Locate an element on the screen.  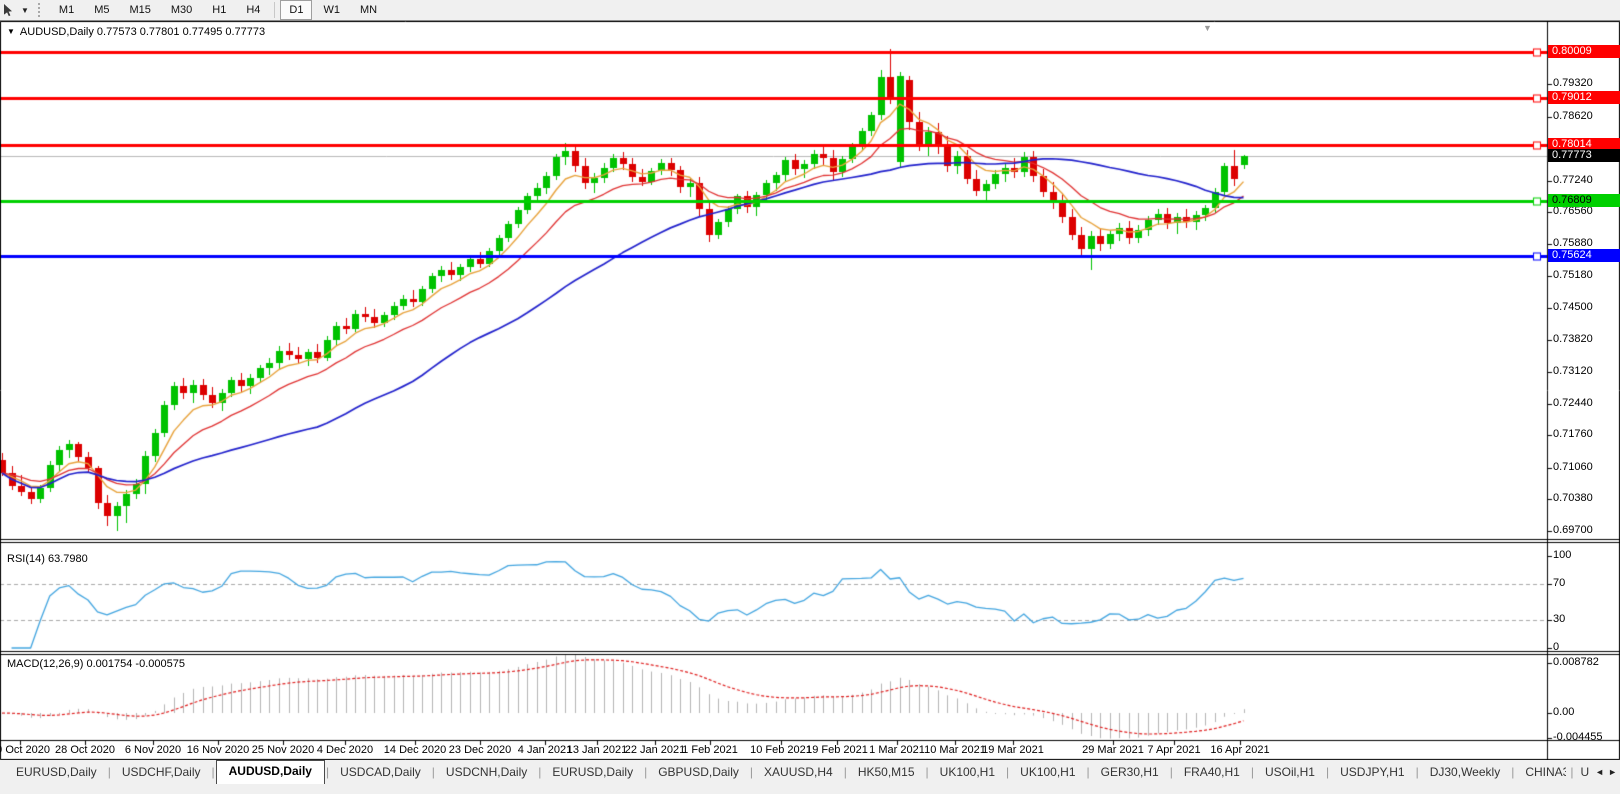
toolbar-separator is located at coordinates (275, 10).